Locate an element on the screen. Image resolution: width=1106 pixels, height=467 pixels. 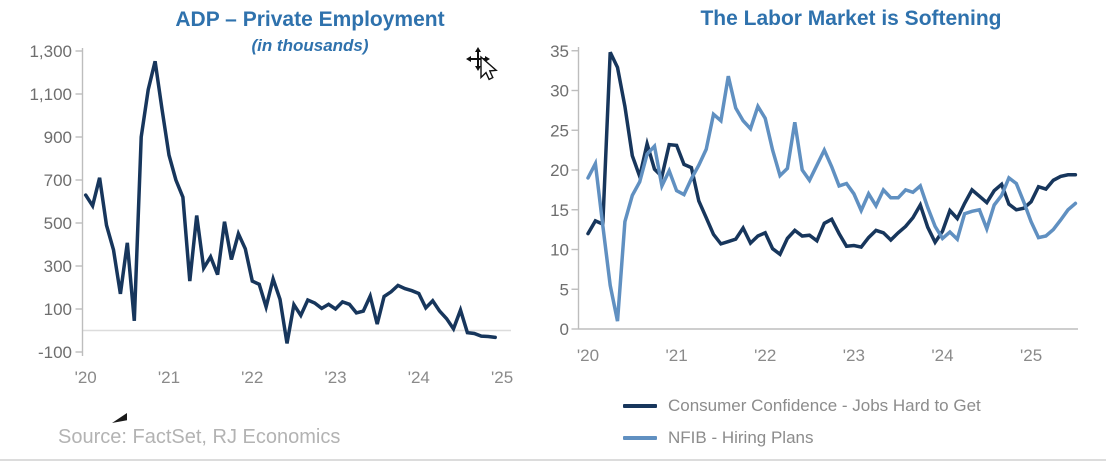
y-tick-label: 0 is located at coordinates (564, 329).